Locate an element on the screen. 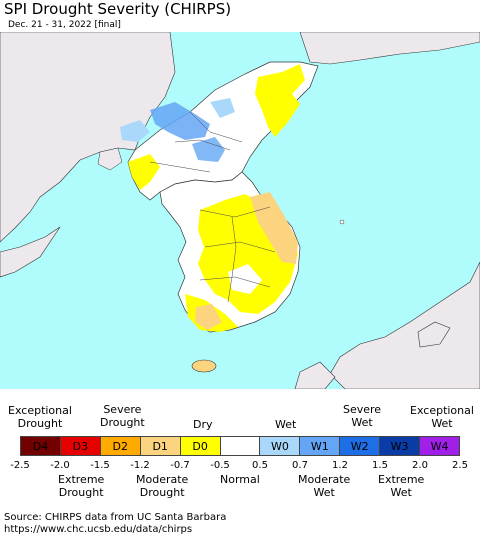  legend-label-extreme-wet: Extreme Wet is located at coordinates (401, 486).